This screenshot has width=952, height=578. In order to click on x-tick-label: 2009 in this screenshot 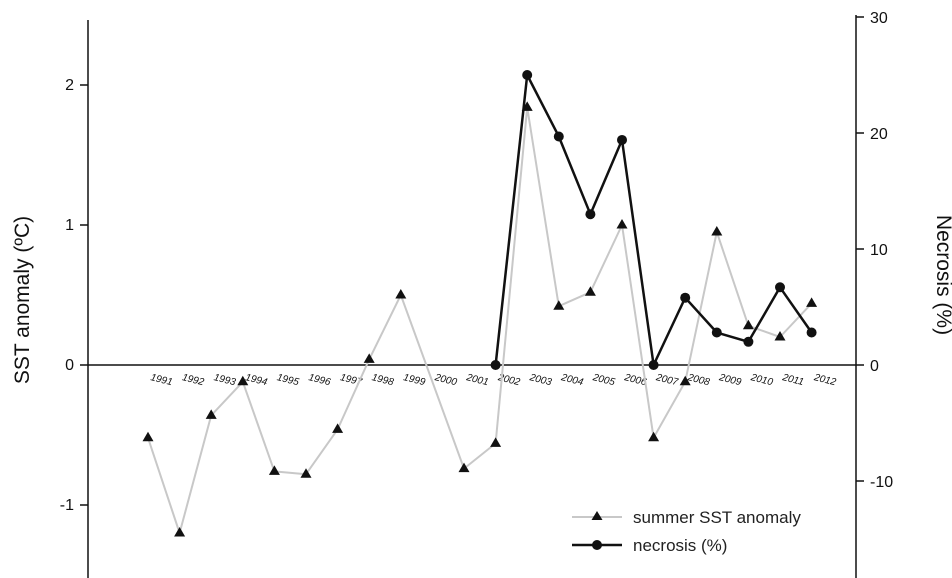, I will do `click(730, 380)`.